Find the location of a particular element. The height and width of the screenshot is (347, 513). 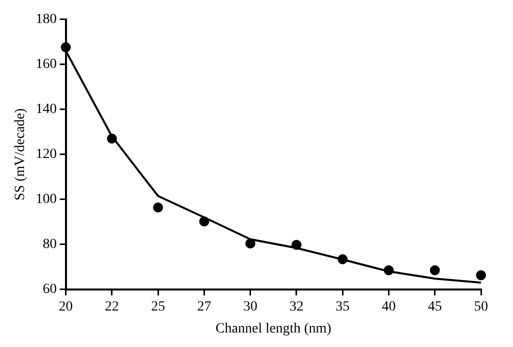

y-tick-label: 60 is located at coordinates (49, 290).